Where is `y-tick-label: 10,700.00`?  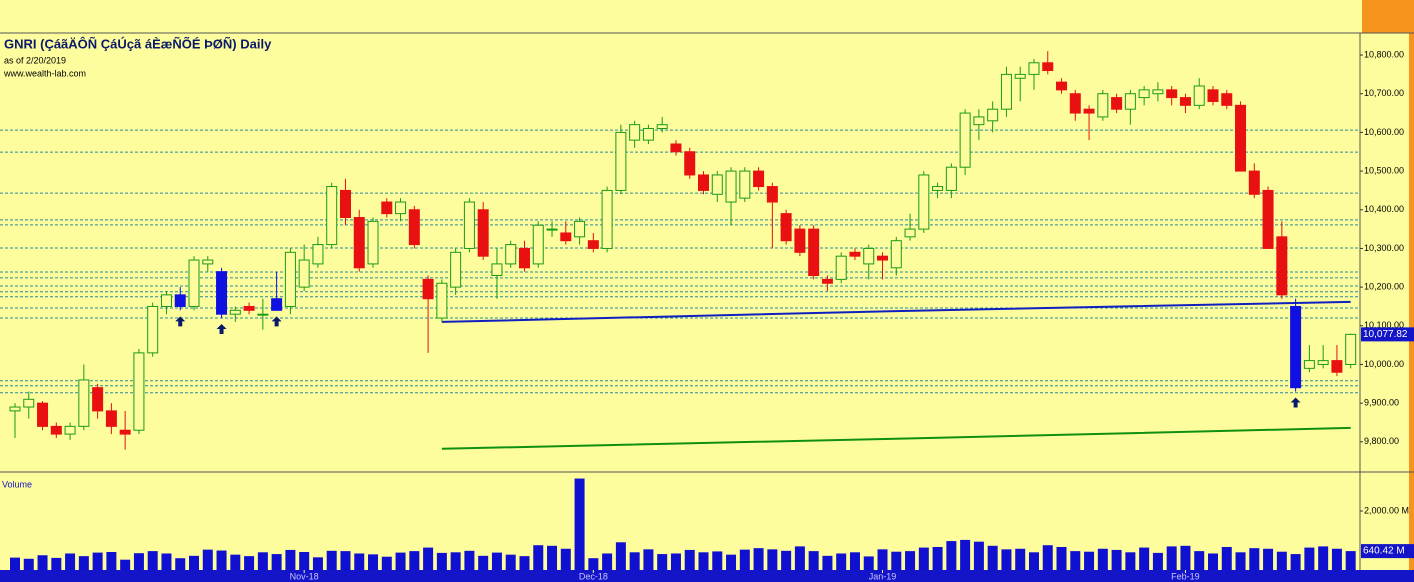 y-tick-label: 10,700.00 is located at coordinates (1384, 93).